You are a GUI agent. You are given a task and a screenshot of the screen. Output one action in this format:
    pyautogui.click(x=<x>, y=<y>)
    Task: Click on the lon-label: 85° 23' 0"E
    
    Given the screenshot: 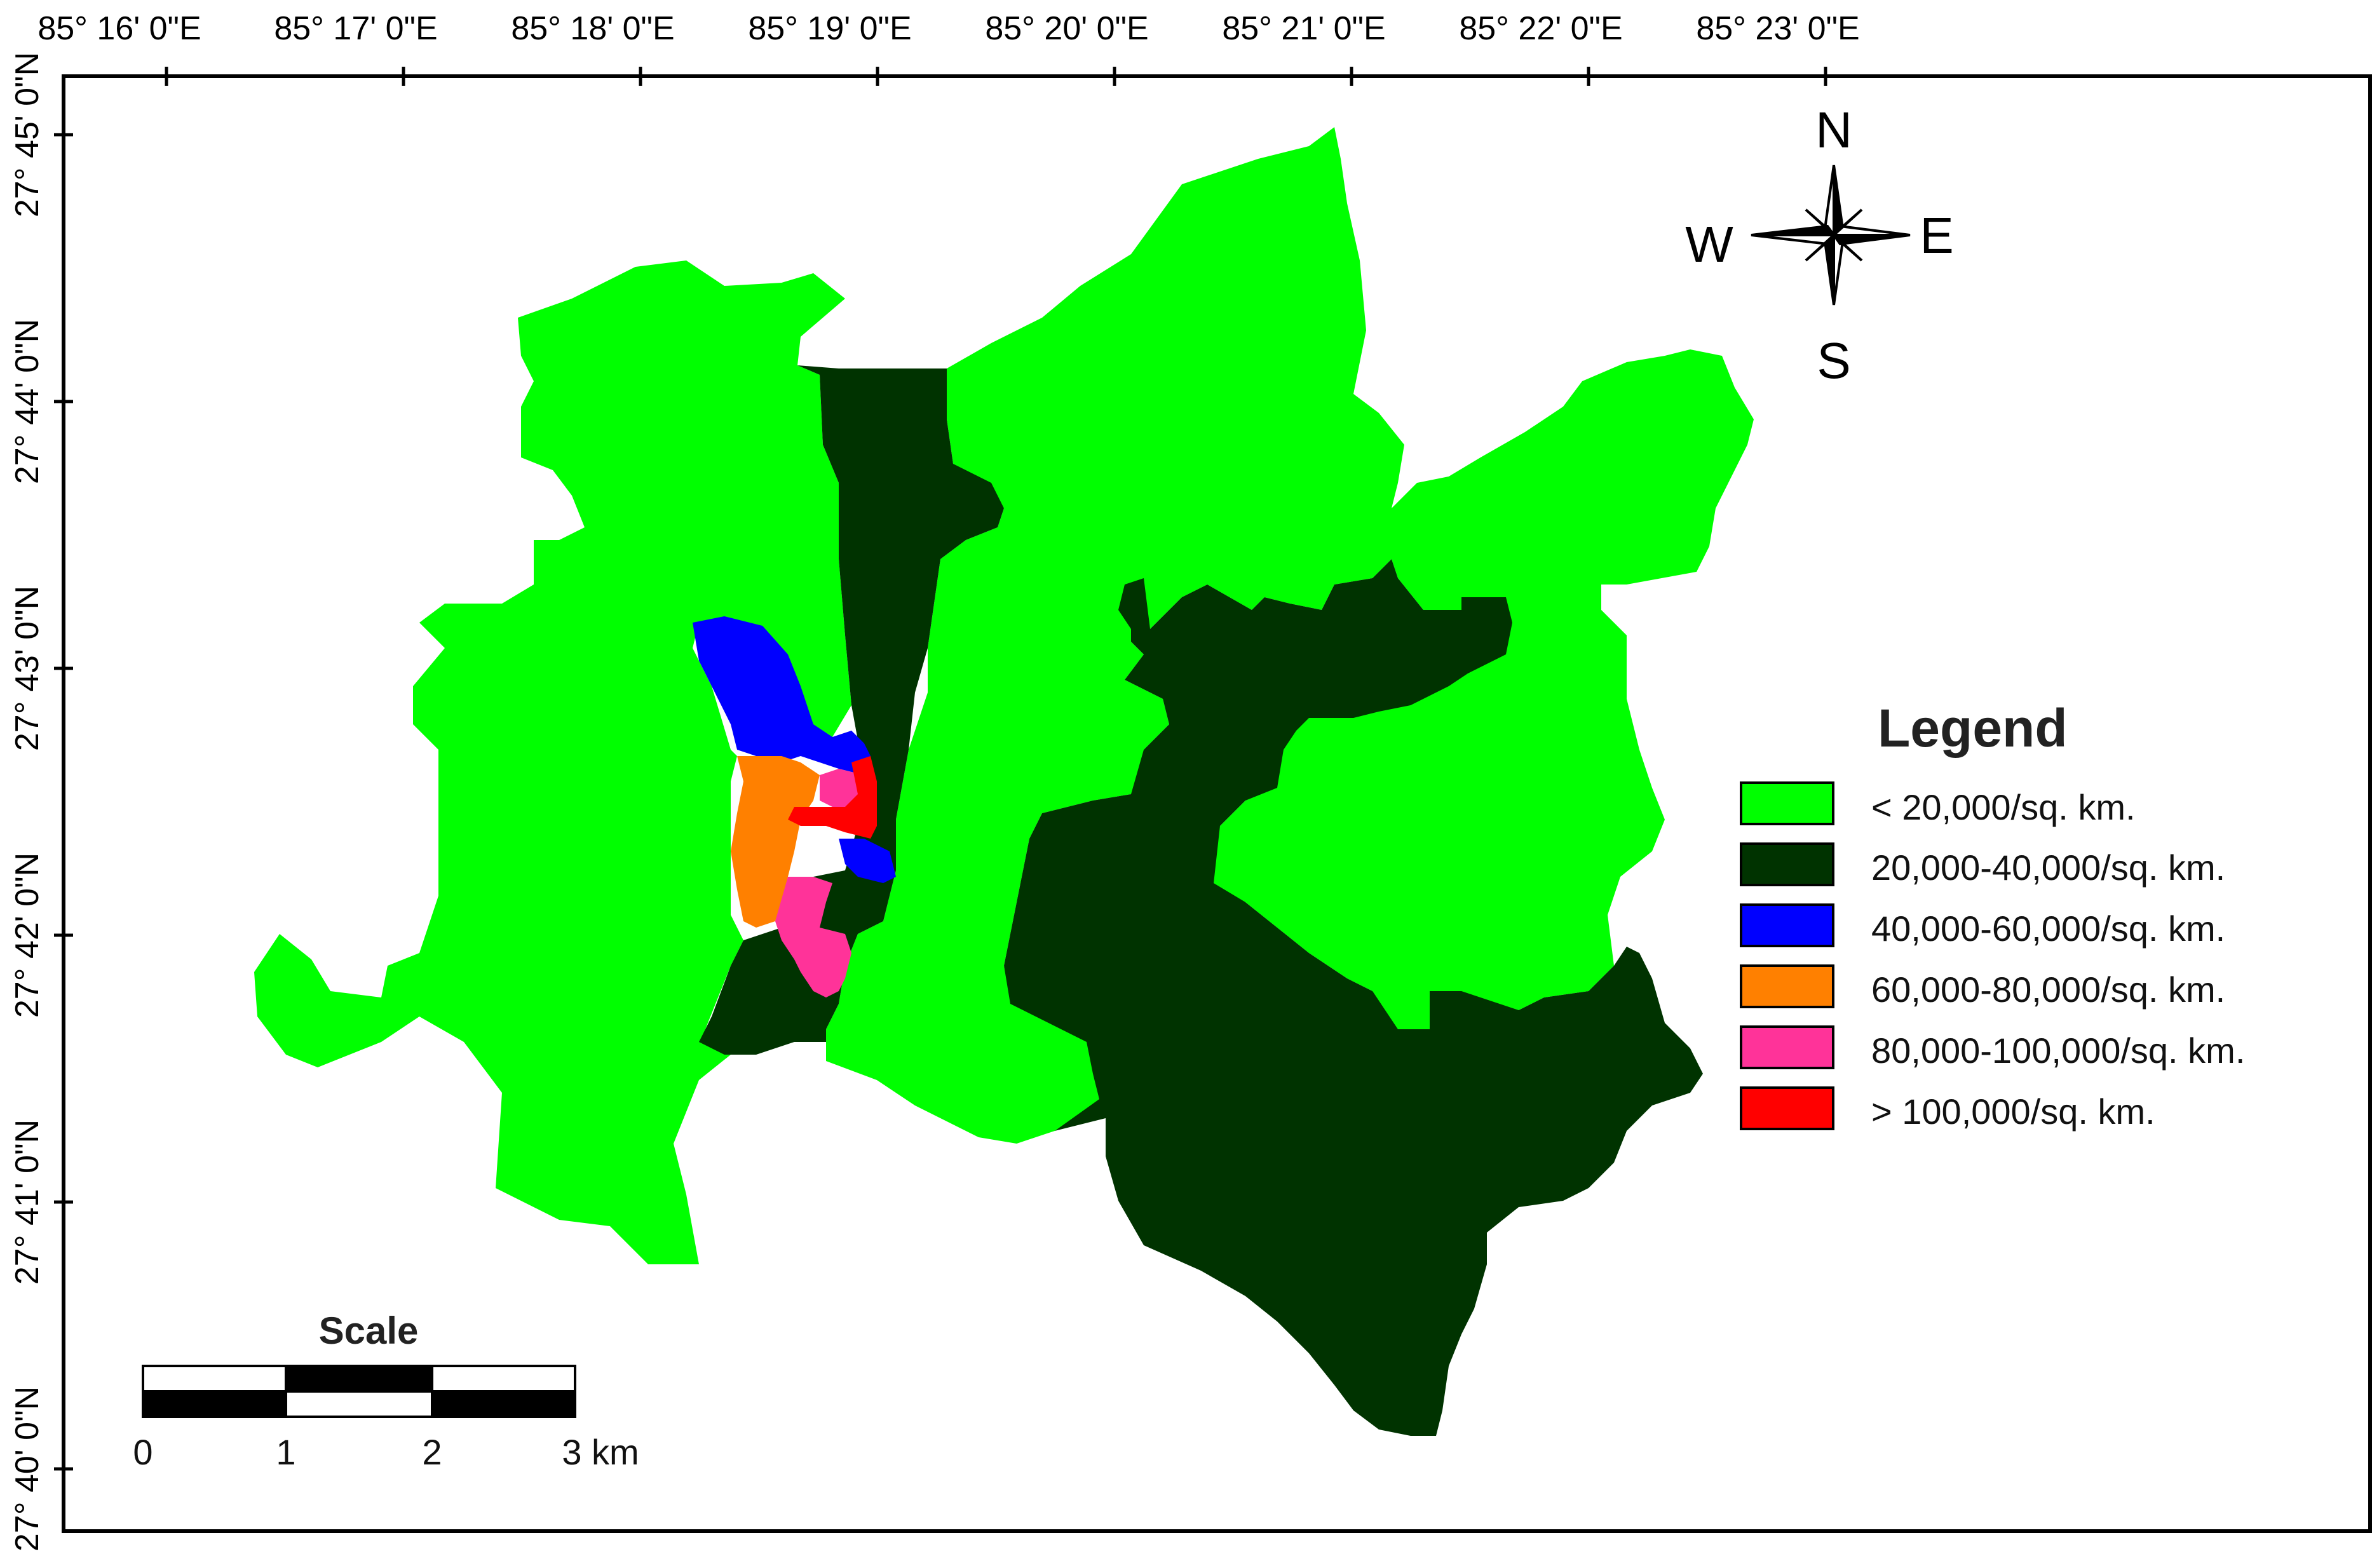 What is the action you would take?
    pyautogui.click(x=1777, y=28)
    